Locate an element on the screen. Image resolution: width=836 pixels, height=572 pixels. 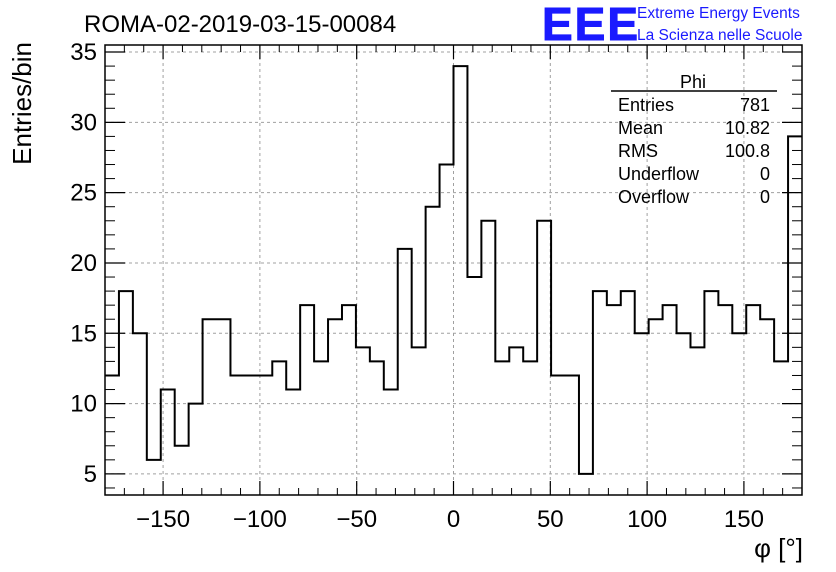
stats-label-rms: RMS is located at coordinates (638, 151).